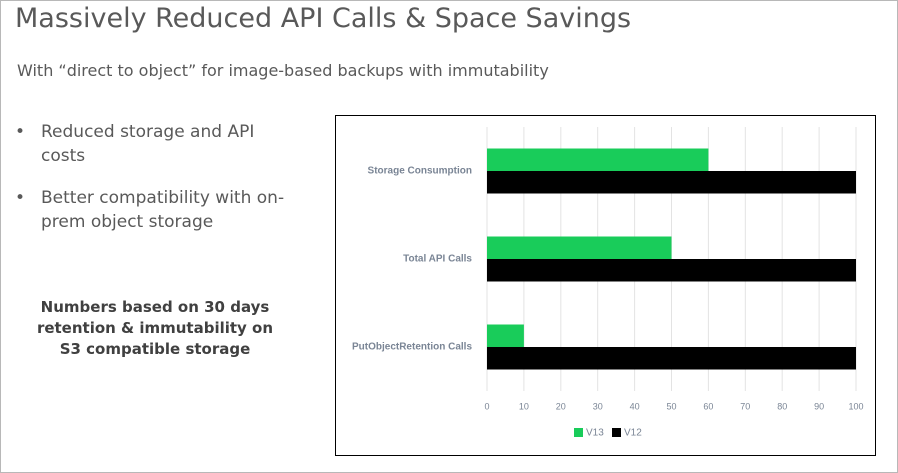 The width and height of the screenshot is (898, 473). I want to click on x-tick-label: 100, so click(855, 406).